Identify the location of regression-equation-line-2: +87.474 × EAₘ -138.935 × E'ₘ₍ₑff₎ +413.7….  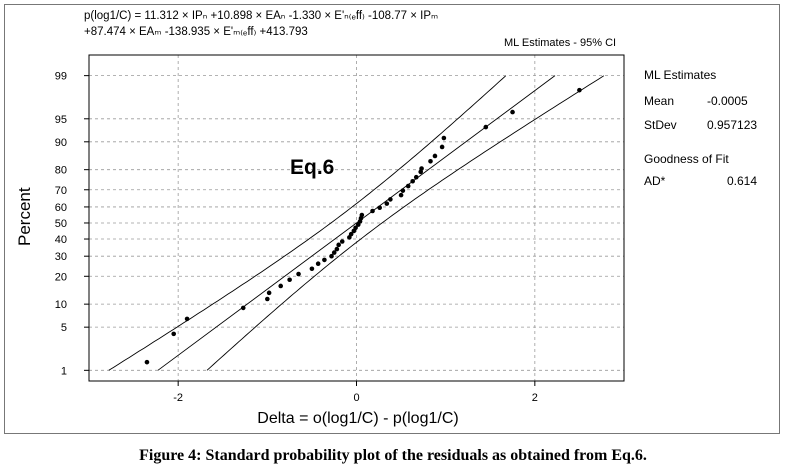
(196, 32).